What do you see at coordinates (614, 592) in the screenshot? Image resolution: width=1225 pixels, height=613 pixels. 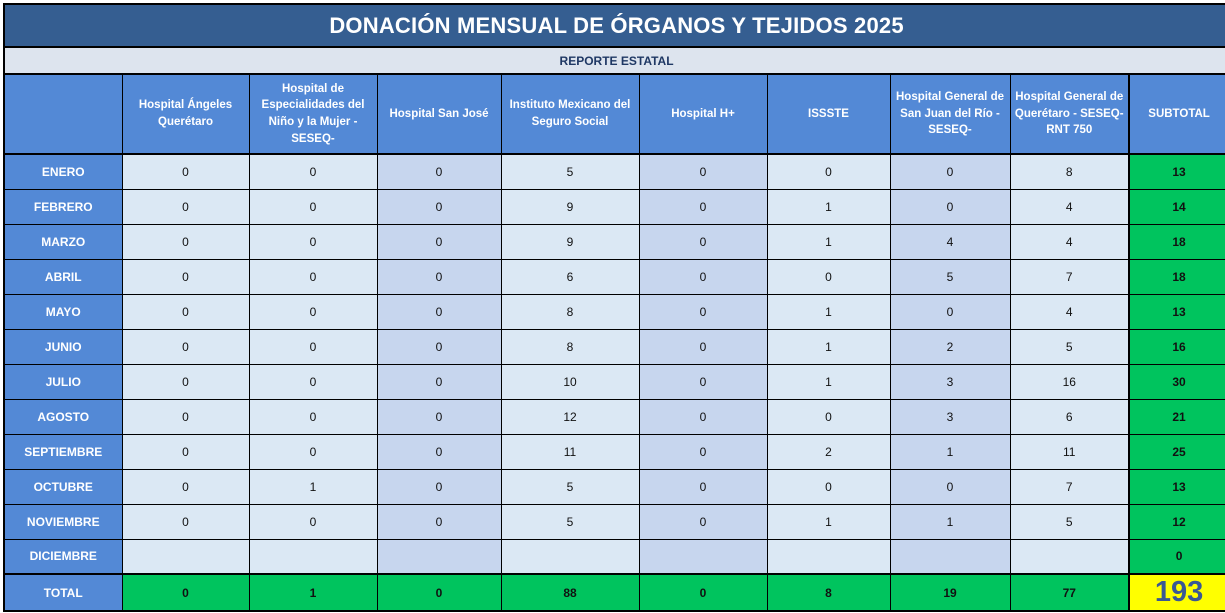 I see `total-row: TOTAL 0 1 0 88 0 8 19 77 193` at bounding box center [614, 592].